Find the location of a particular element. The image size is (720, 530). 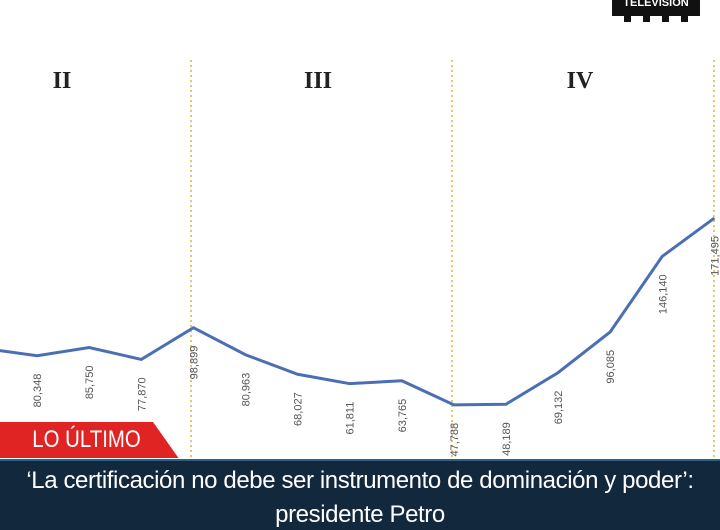

section-label: II is located at coordinates (62, 81).